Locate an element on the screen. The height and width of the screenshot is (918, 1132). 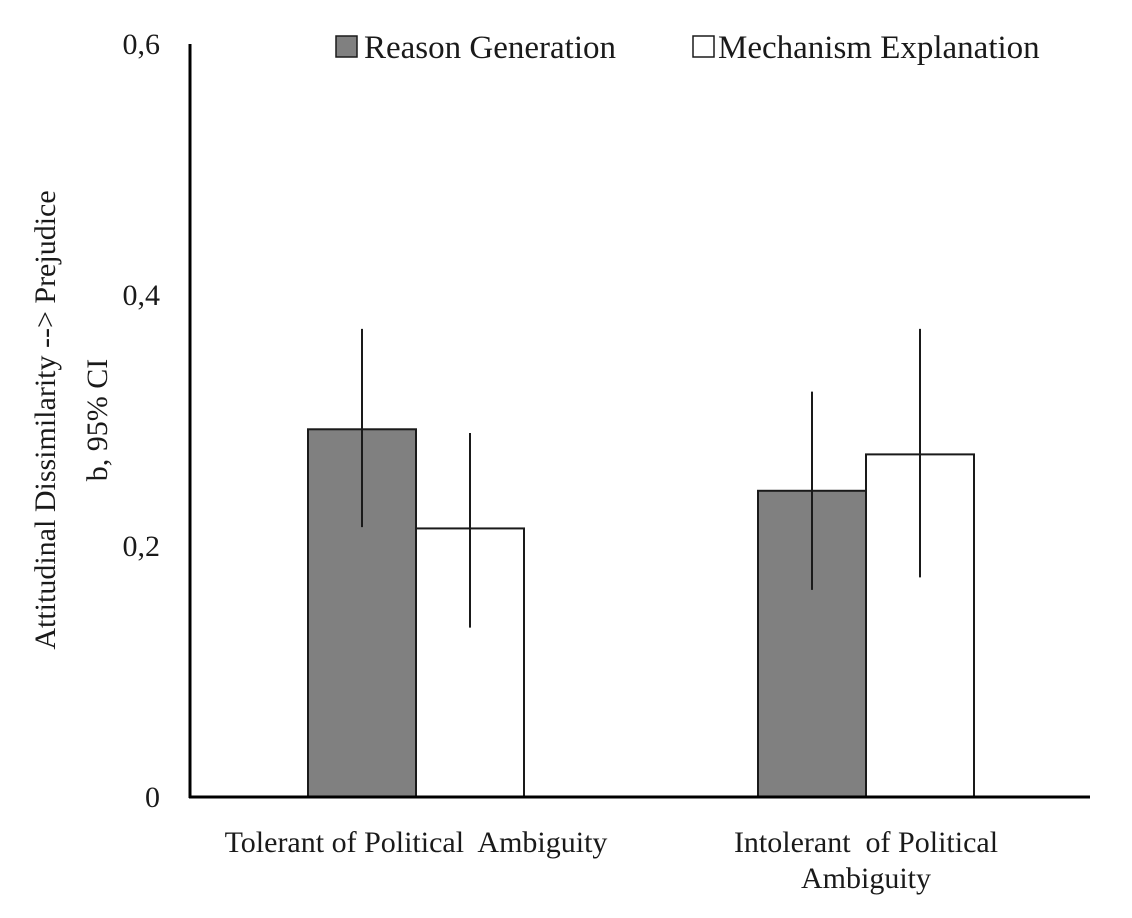
legend-label: Mechanism Explanation is located at coordinates (879, 48).